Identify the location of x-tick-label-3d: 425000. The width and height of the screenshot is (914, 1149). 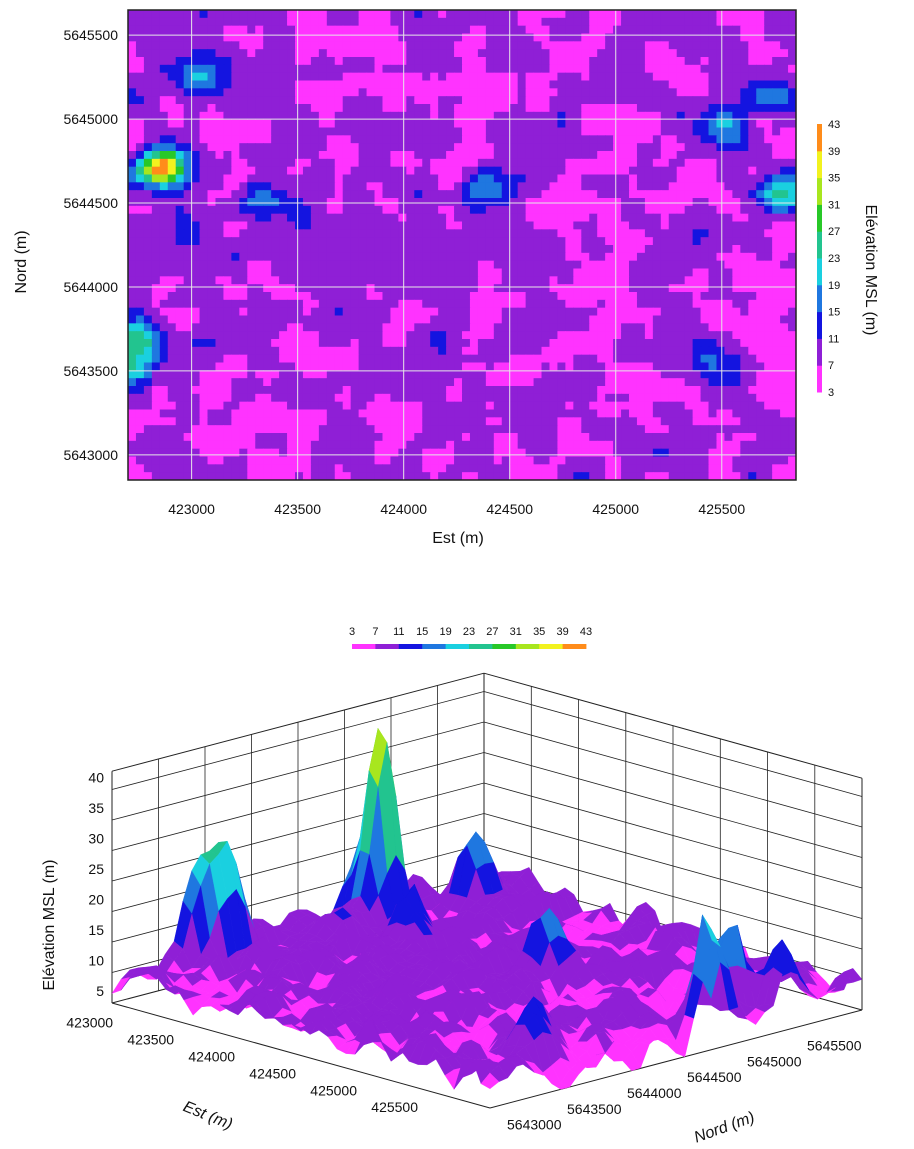
(333, 1090).